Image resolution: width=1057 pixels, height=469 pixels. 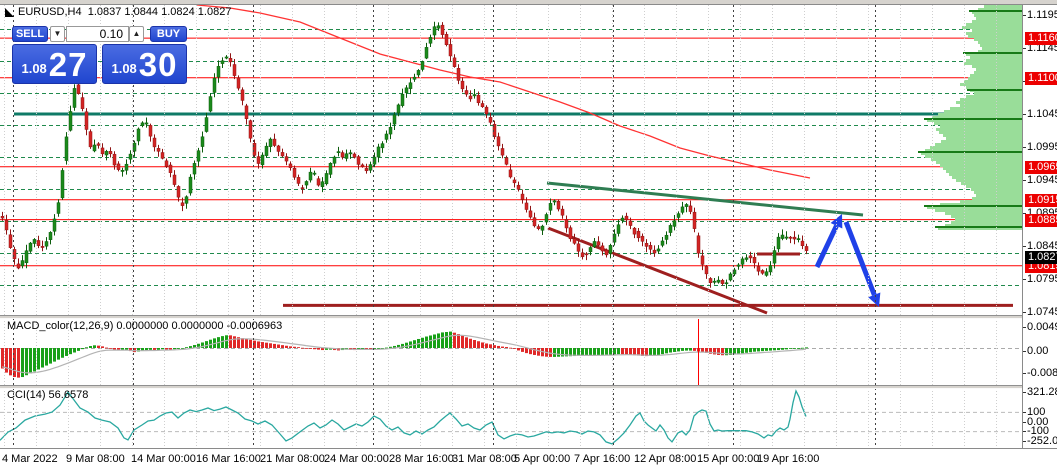 I want to click on time-axis-label: 4 Mar 2022, so click(x=30, y=459).